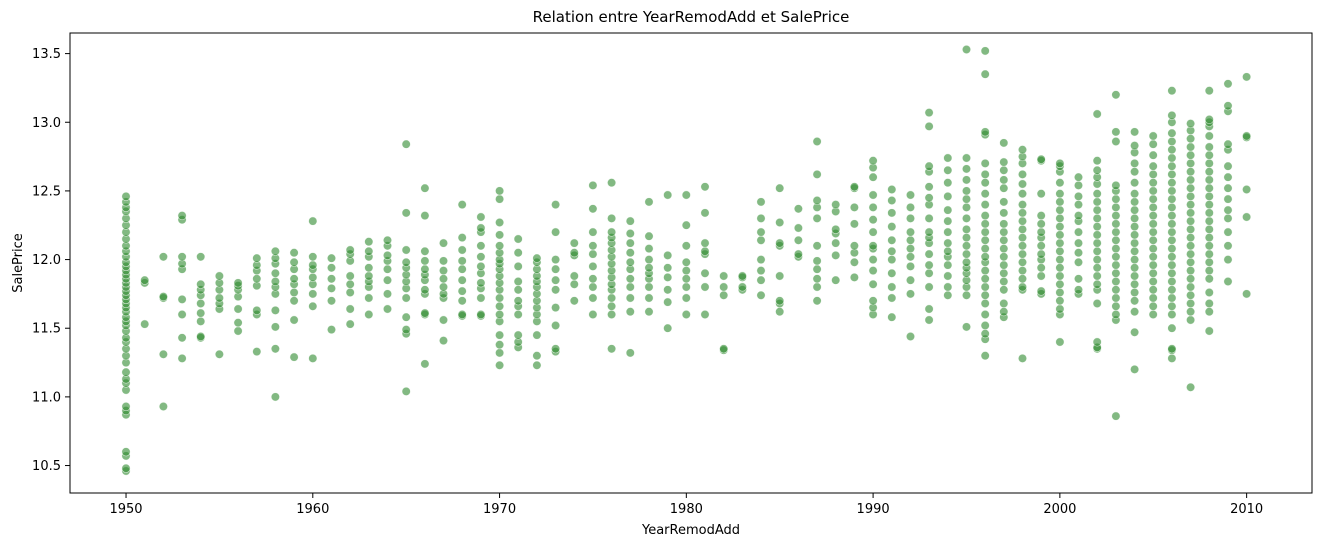 Image resolution: width=1320 pixels, height=545 pixels. What do you see at coordinates (125, 509) in the screenshot?
I see `x-tick-label: 1950` at bounding box center [125, 509].